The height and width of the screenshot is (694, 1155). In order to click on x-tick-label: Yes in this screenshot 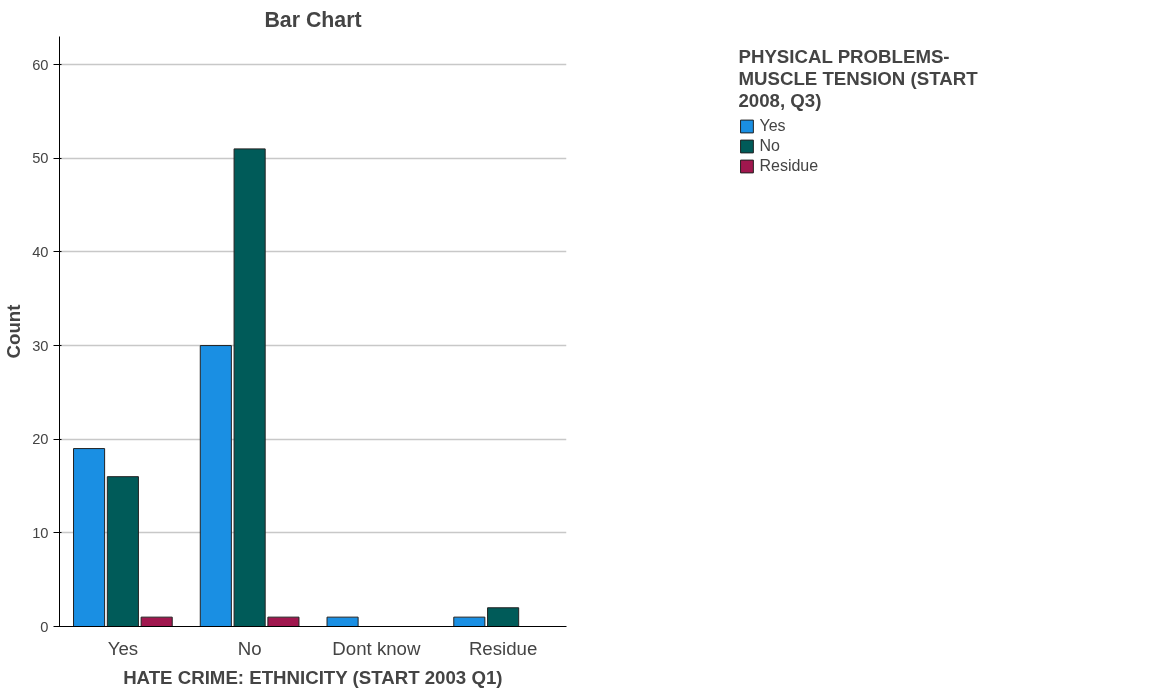, I will do `click(123, 648)`.